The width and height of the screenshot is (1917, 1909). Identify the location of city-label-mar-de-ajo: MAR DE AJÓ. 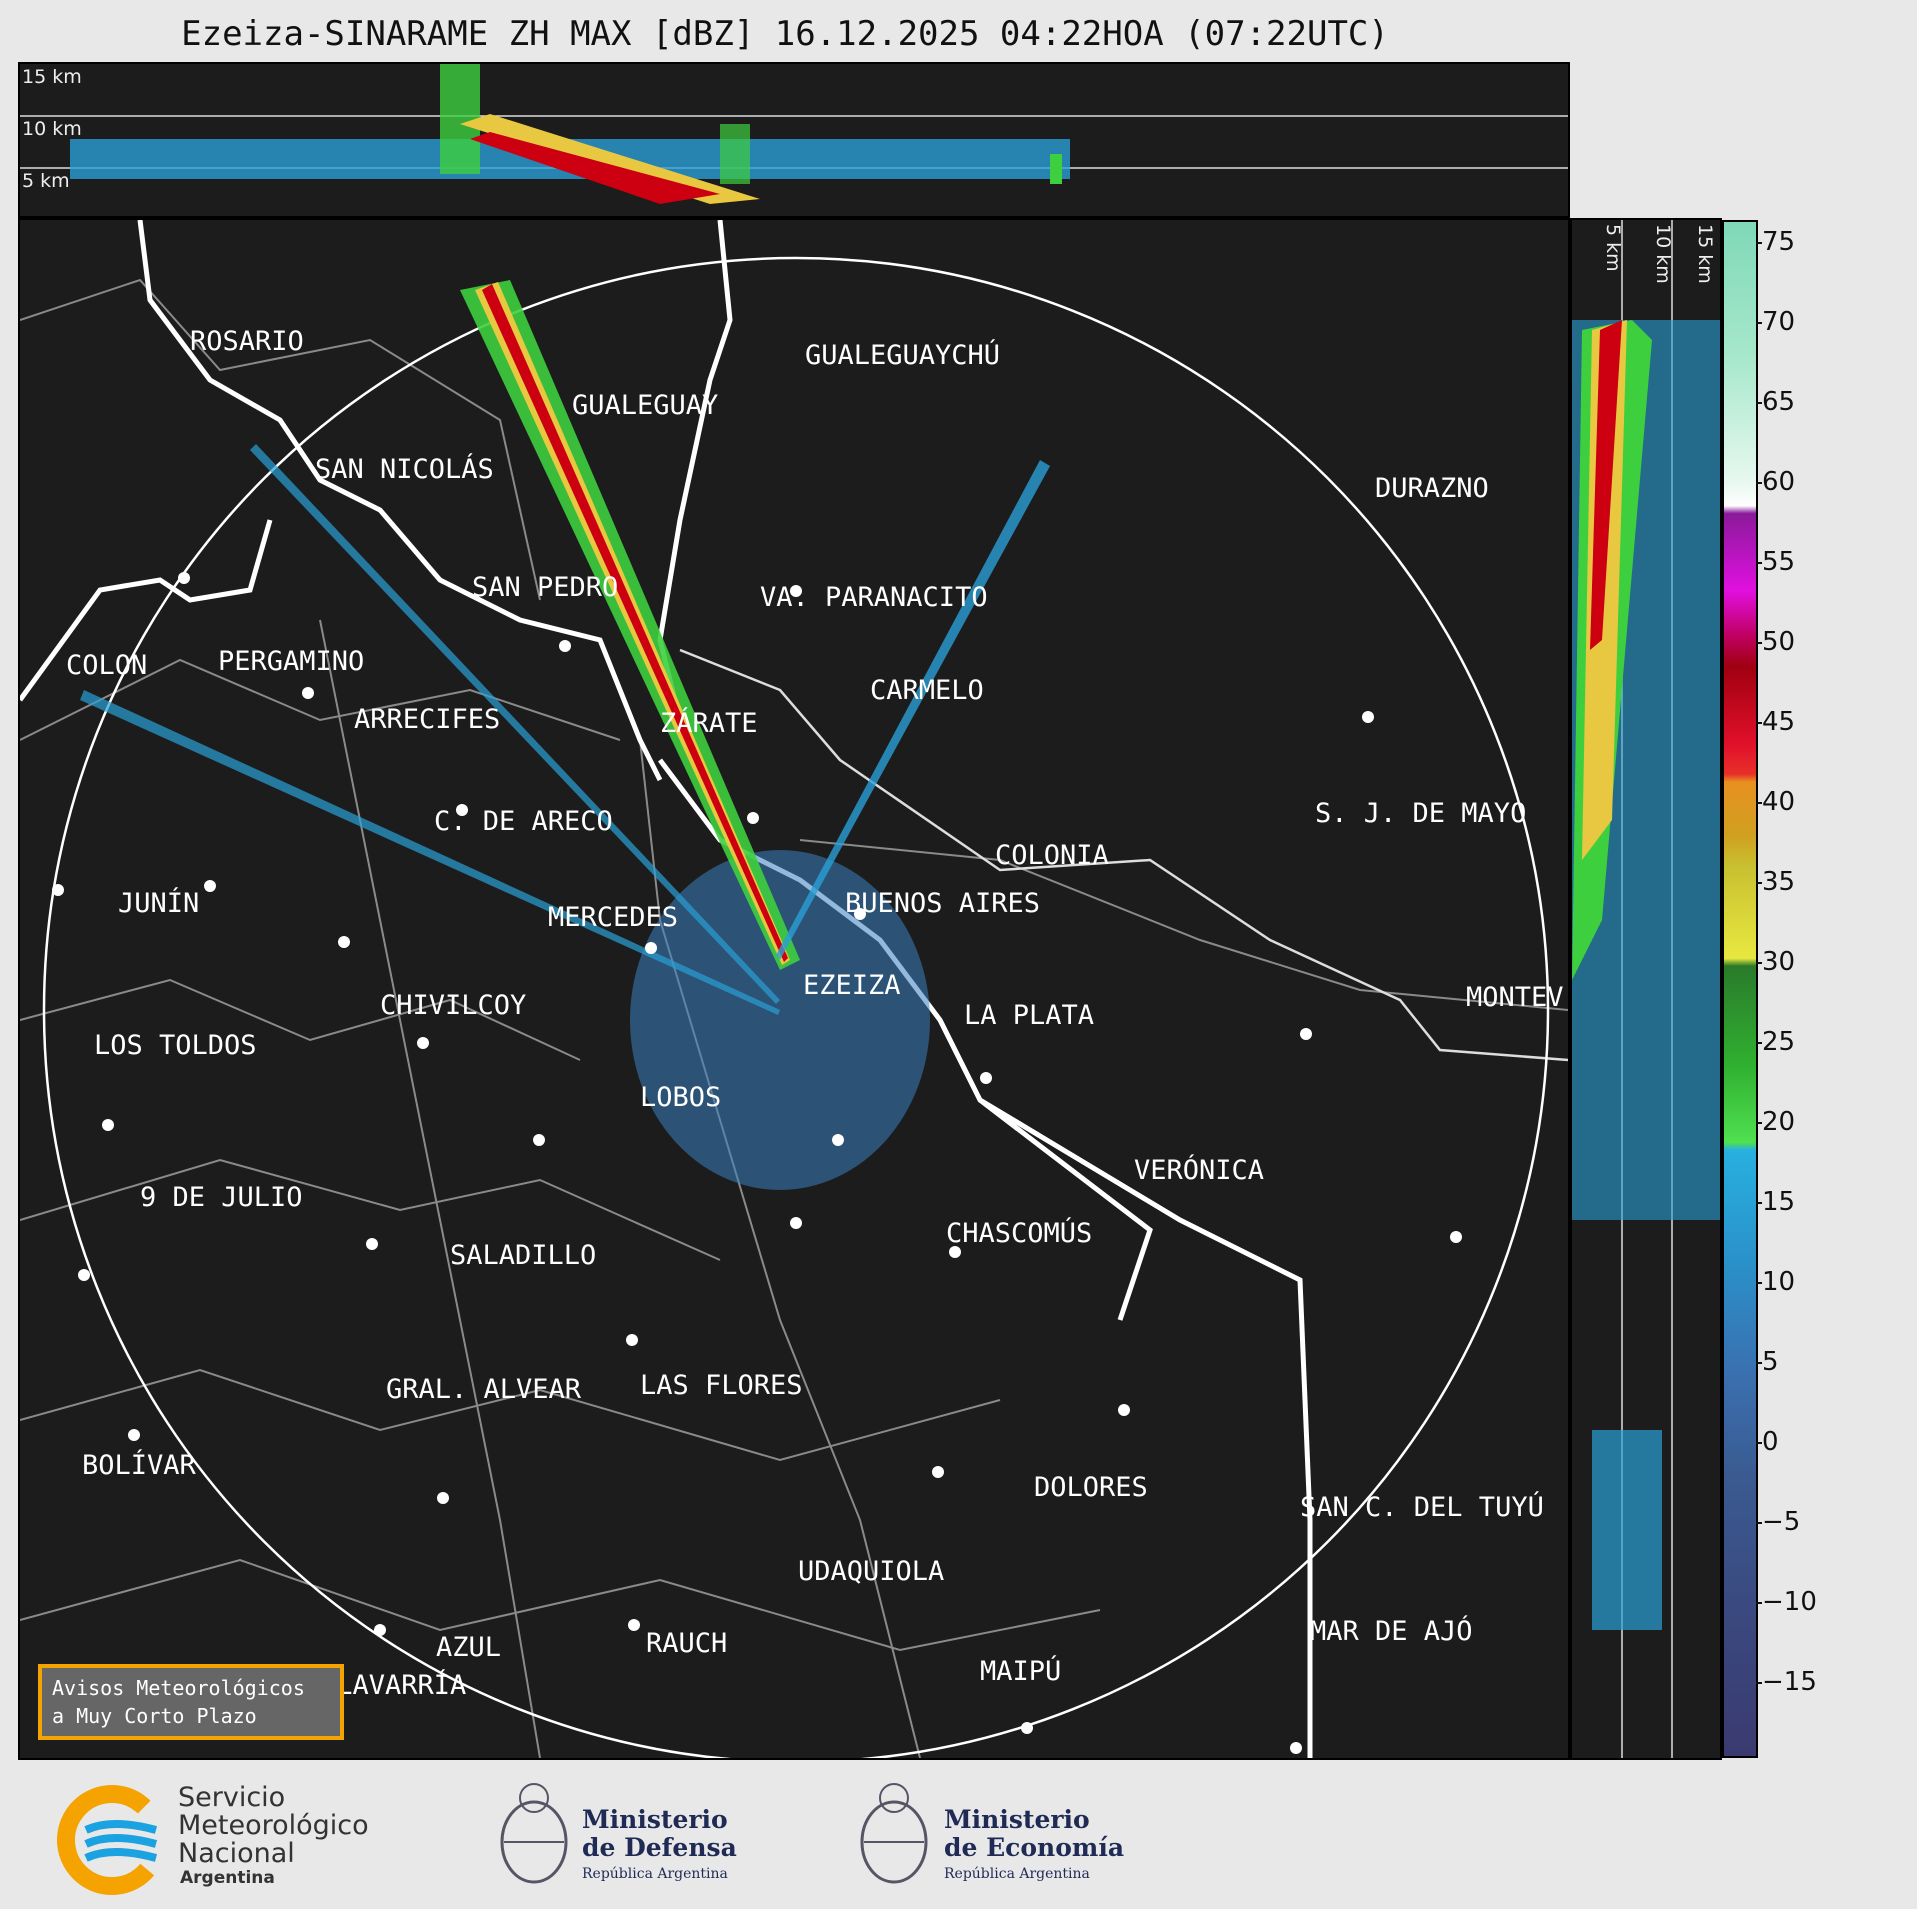
(1391, 1631).